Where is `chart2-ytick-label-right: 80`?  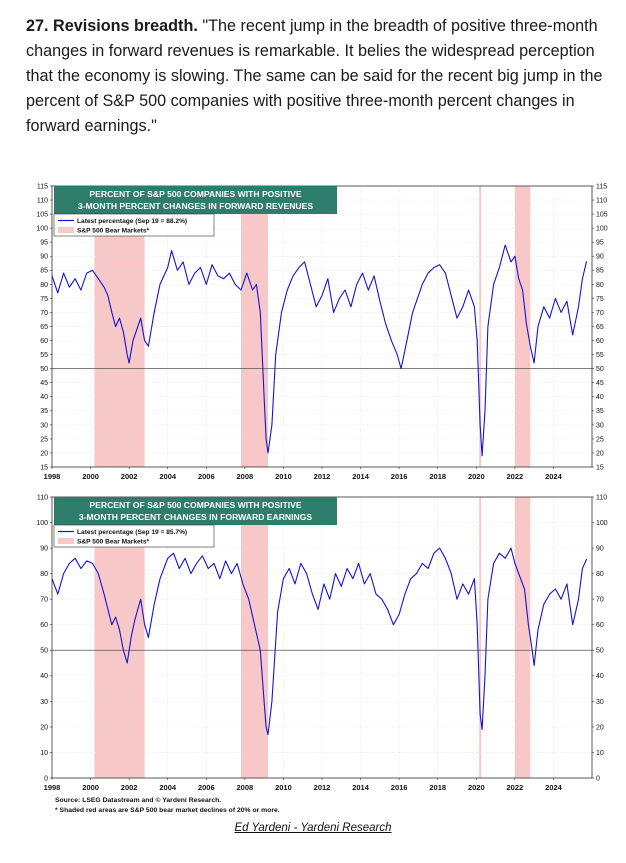
chart2-ytick-label-right: 80 is located at coordinates (600, 574).